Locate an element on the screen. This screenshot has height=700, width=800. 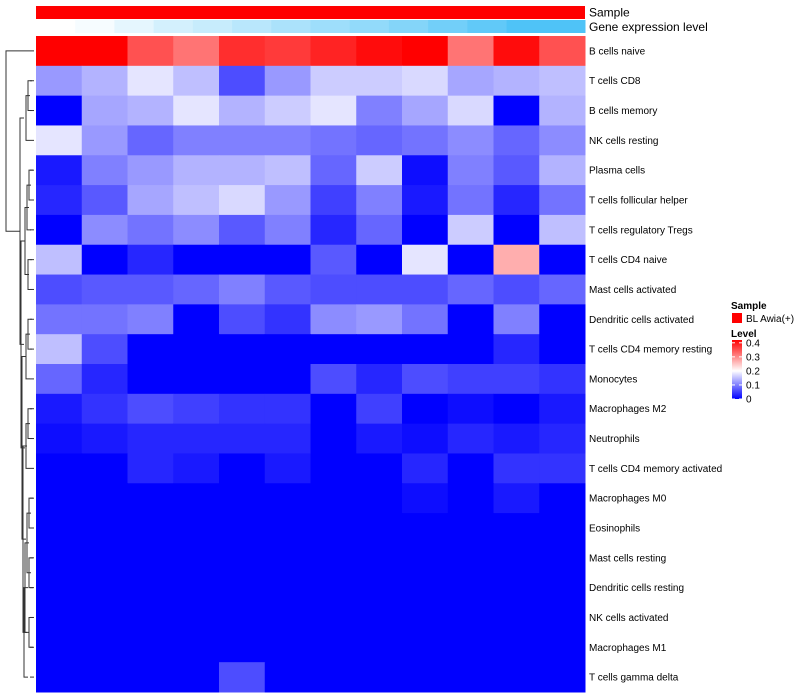
gene-expression-annotation-label: Gene expression level is located at coordinates (648, 27).